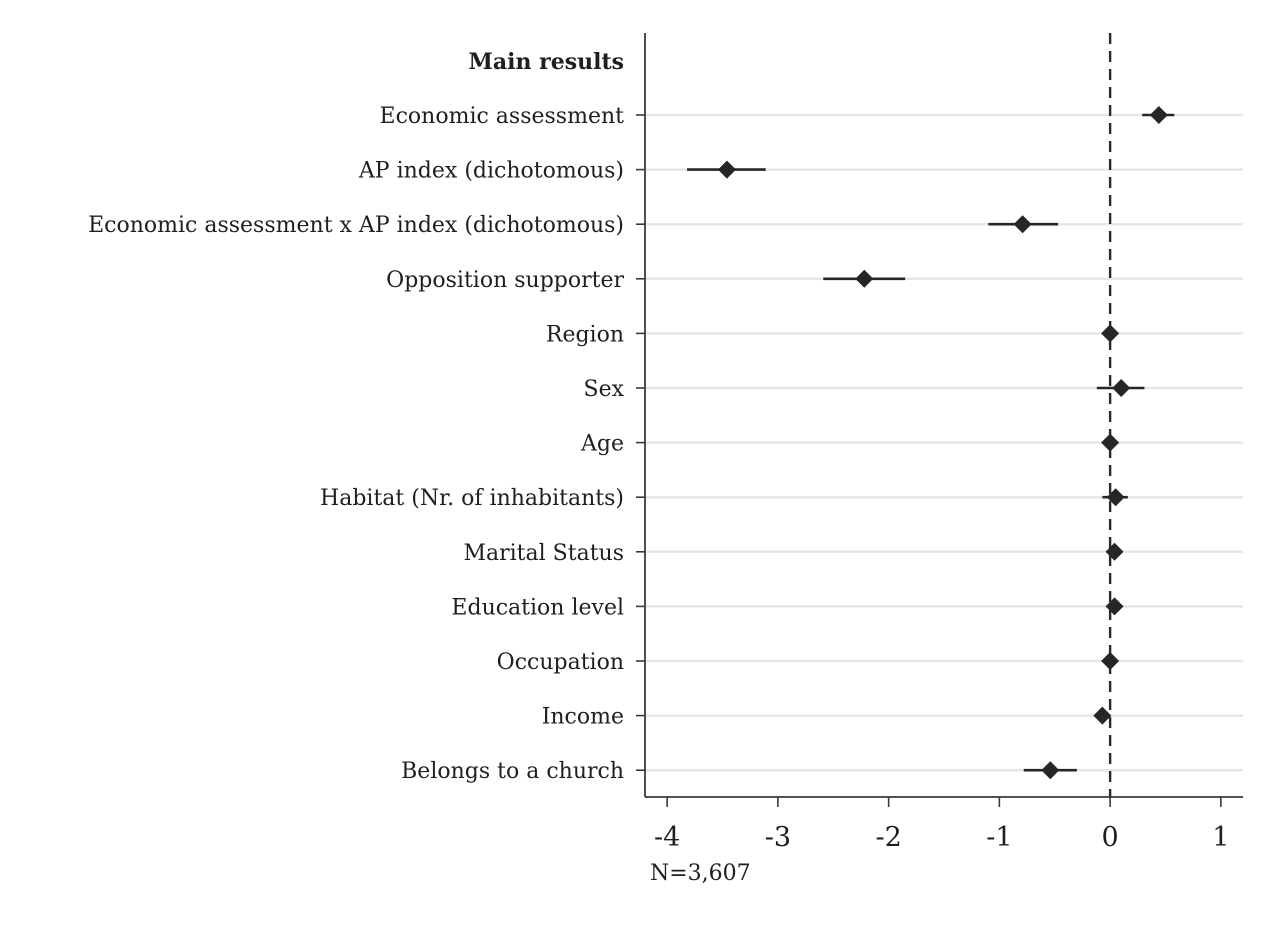 Image resolution: width=1277 pixels, height=929 pixels. Describe the element at coordinates (700, 873) in the screenshot. I see `sample-size-note: N=3,607` at that location.